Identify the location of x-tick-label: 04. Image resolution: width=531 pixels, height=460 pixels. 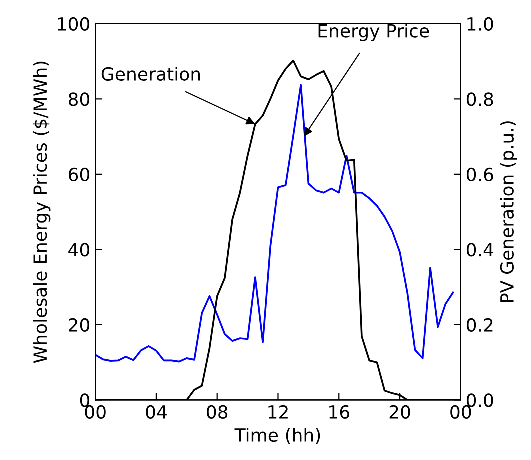
(156, 412).